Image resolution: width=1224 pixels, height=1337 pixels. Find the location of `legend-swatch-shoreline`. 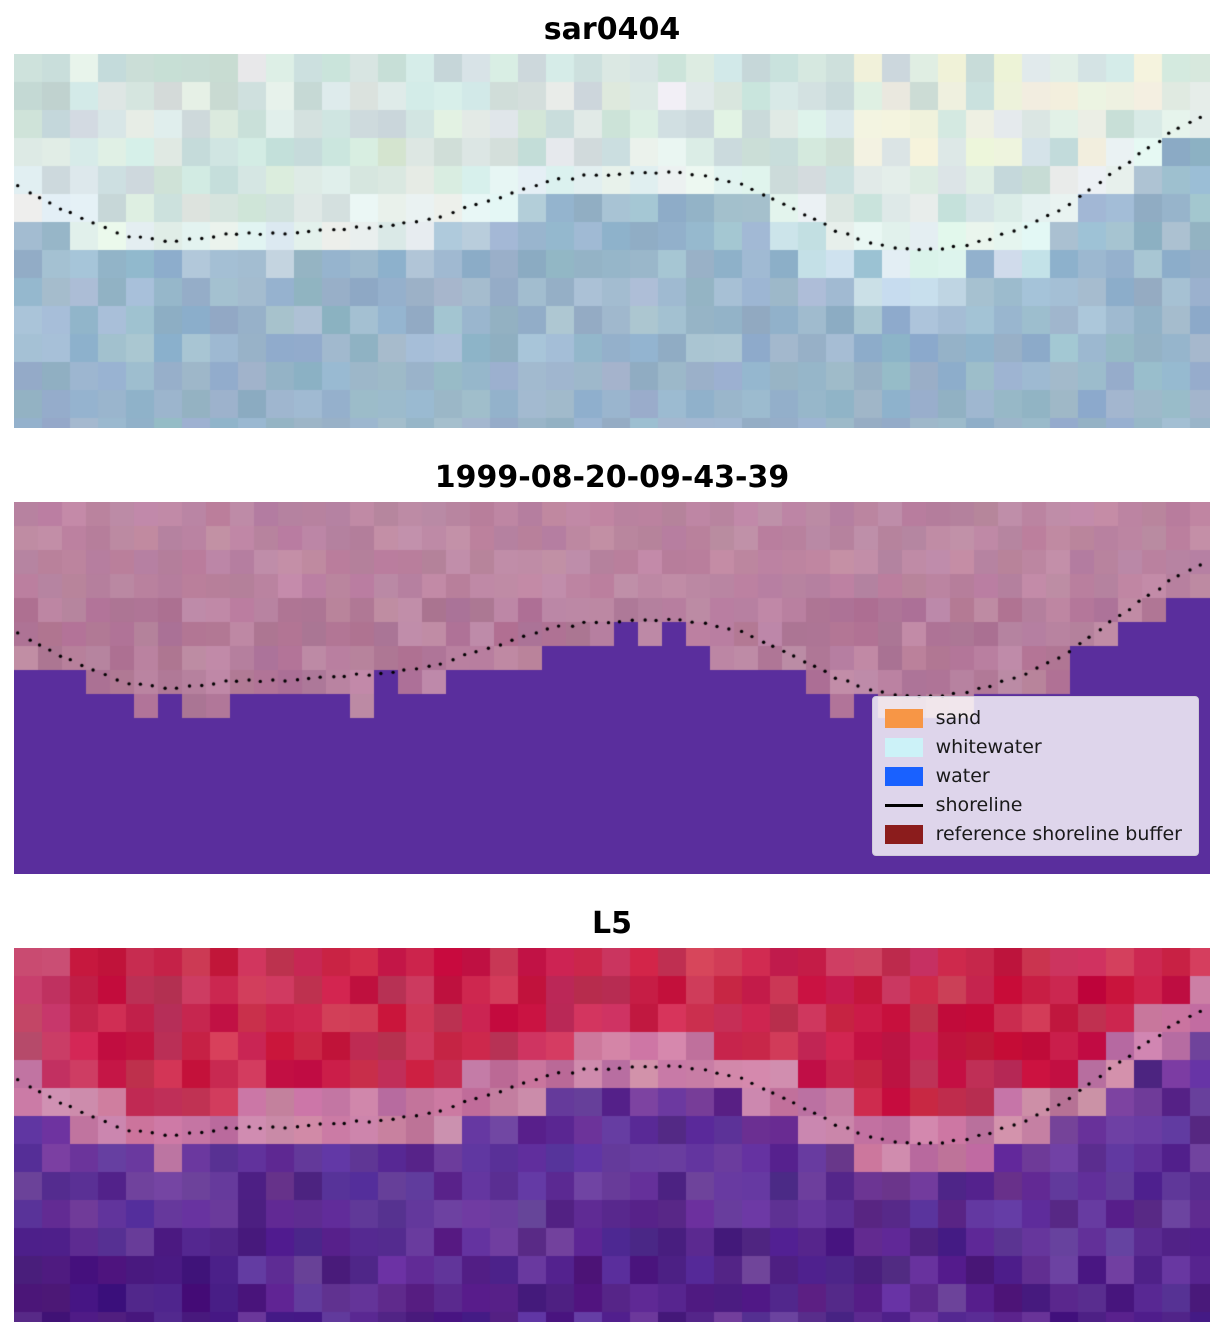

legend-swatch-shoreline is located at coordinates (903, 805).